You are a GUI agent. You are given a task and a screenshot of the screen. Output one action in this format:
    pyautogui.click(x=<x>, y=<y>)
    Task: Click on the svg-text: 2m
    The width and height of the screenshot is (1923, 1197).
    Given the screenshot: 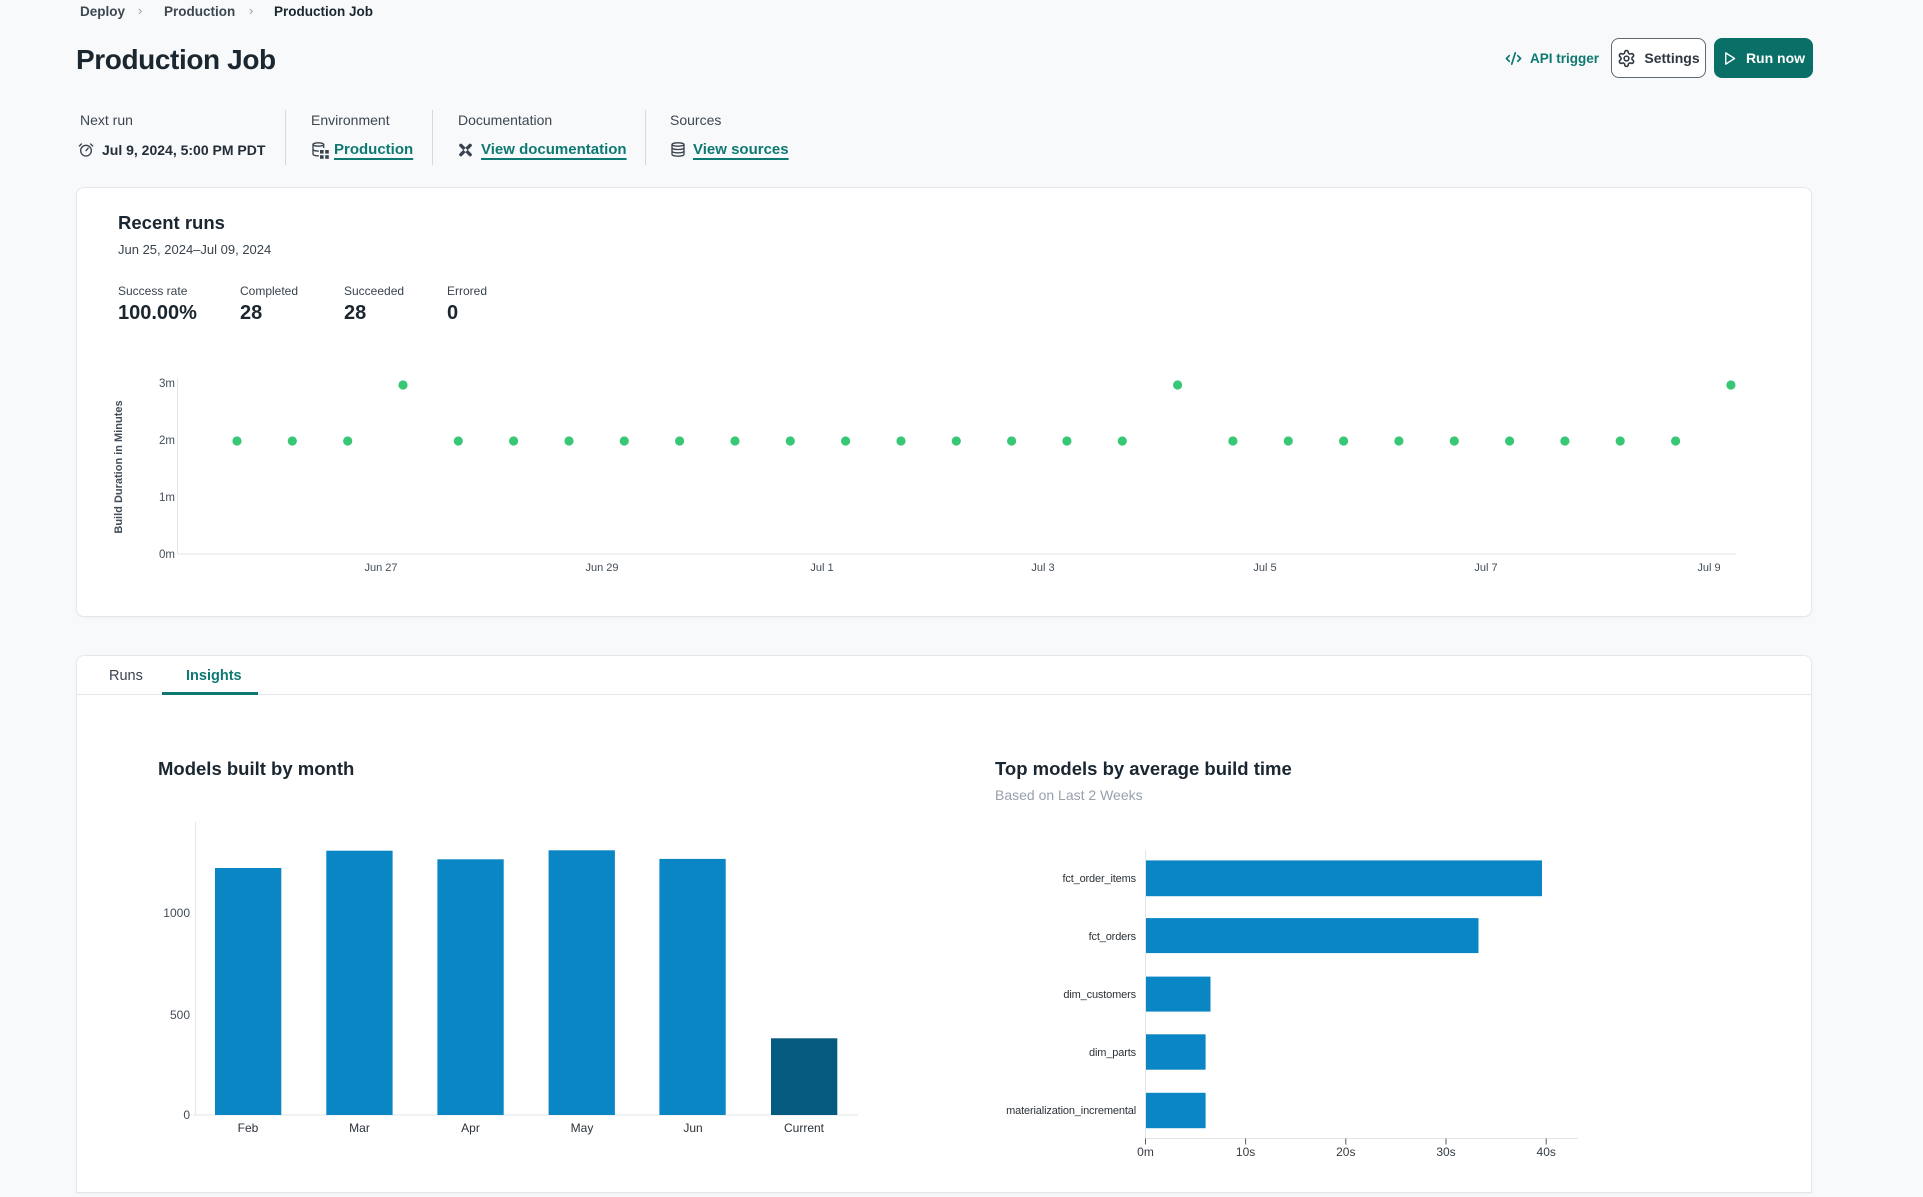 What is the action you would take?
    pyautogui.click(x=167, y=441)
    